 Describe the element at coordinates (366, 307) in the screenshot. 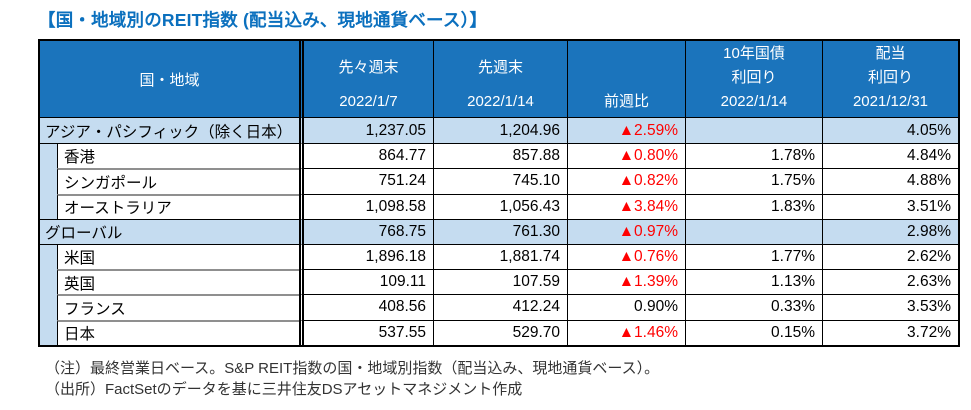

I see `prev2-cell: 408.56` at that location.